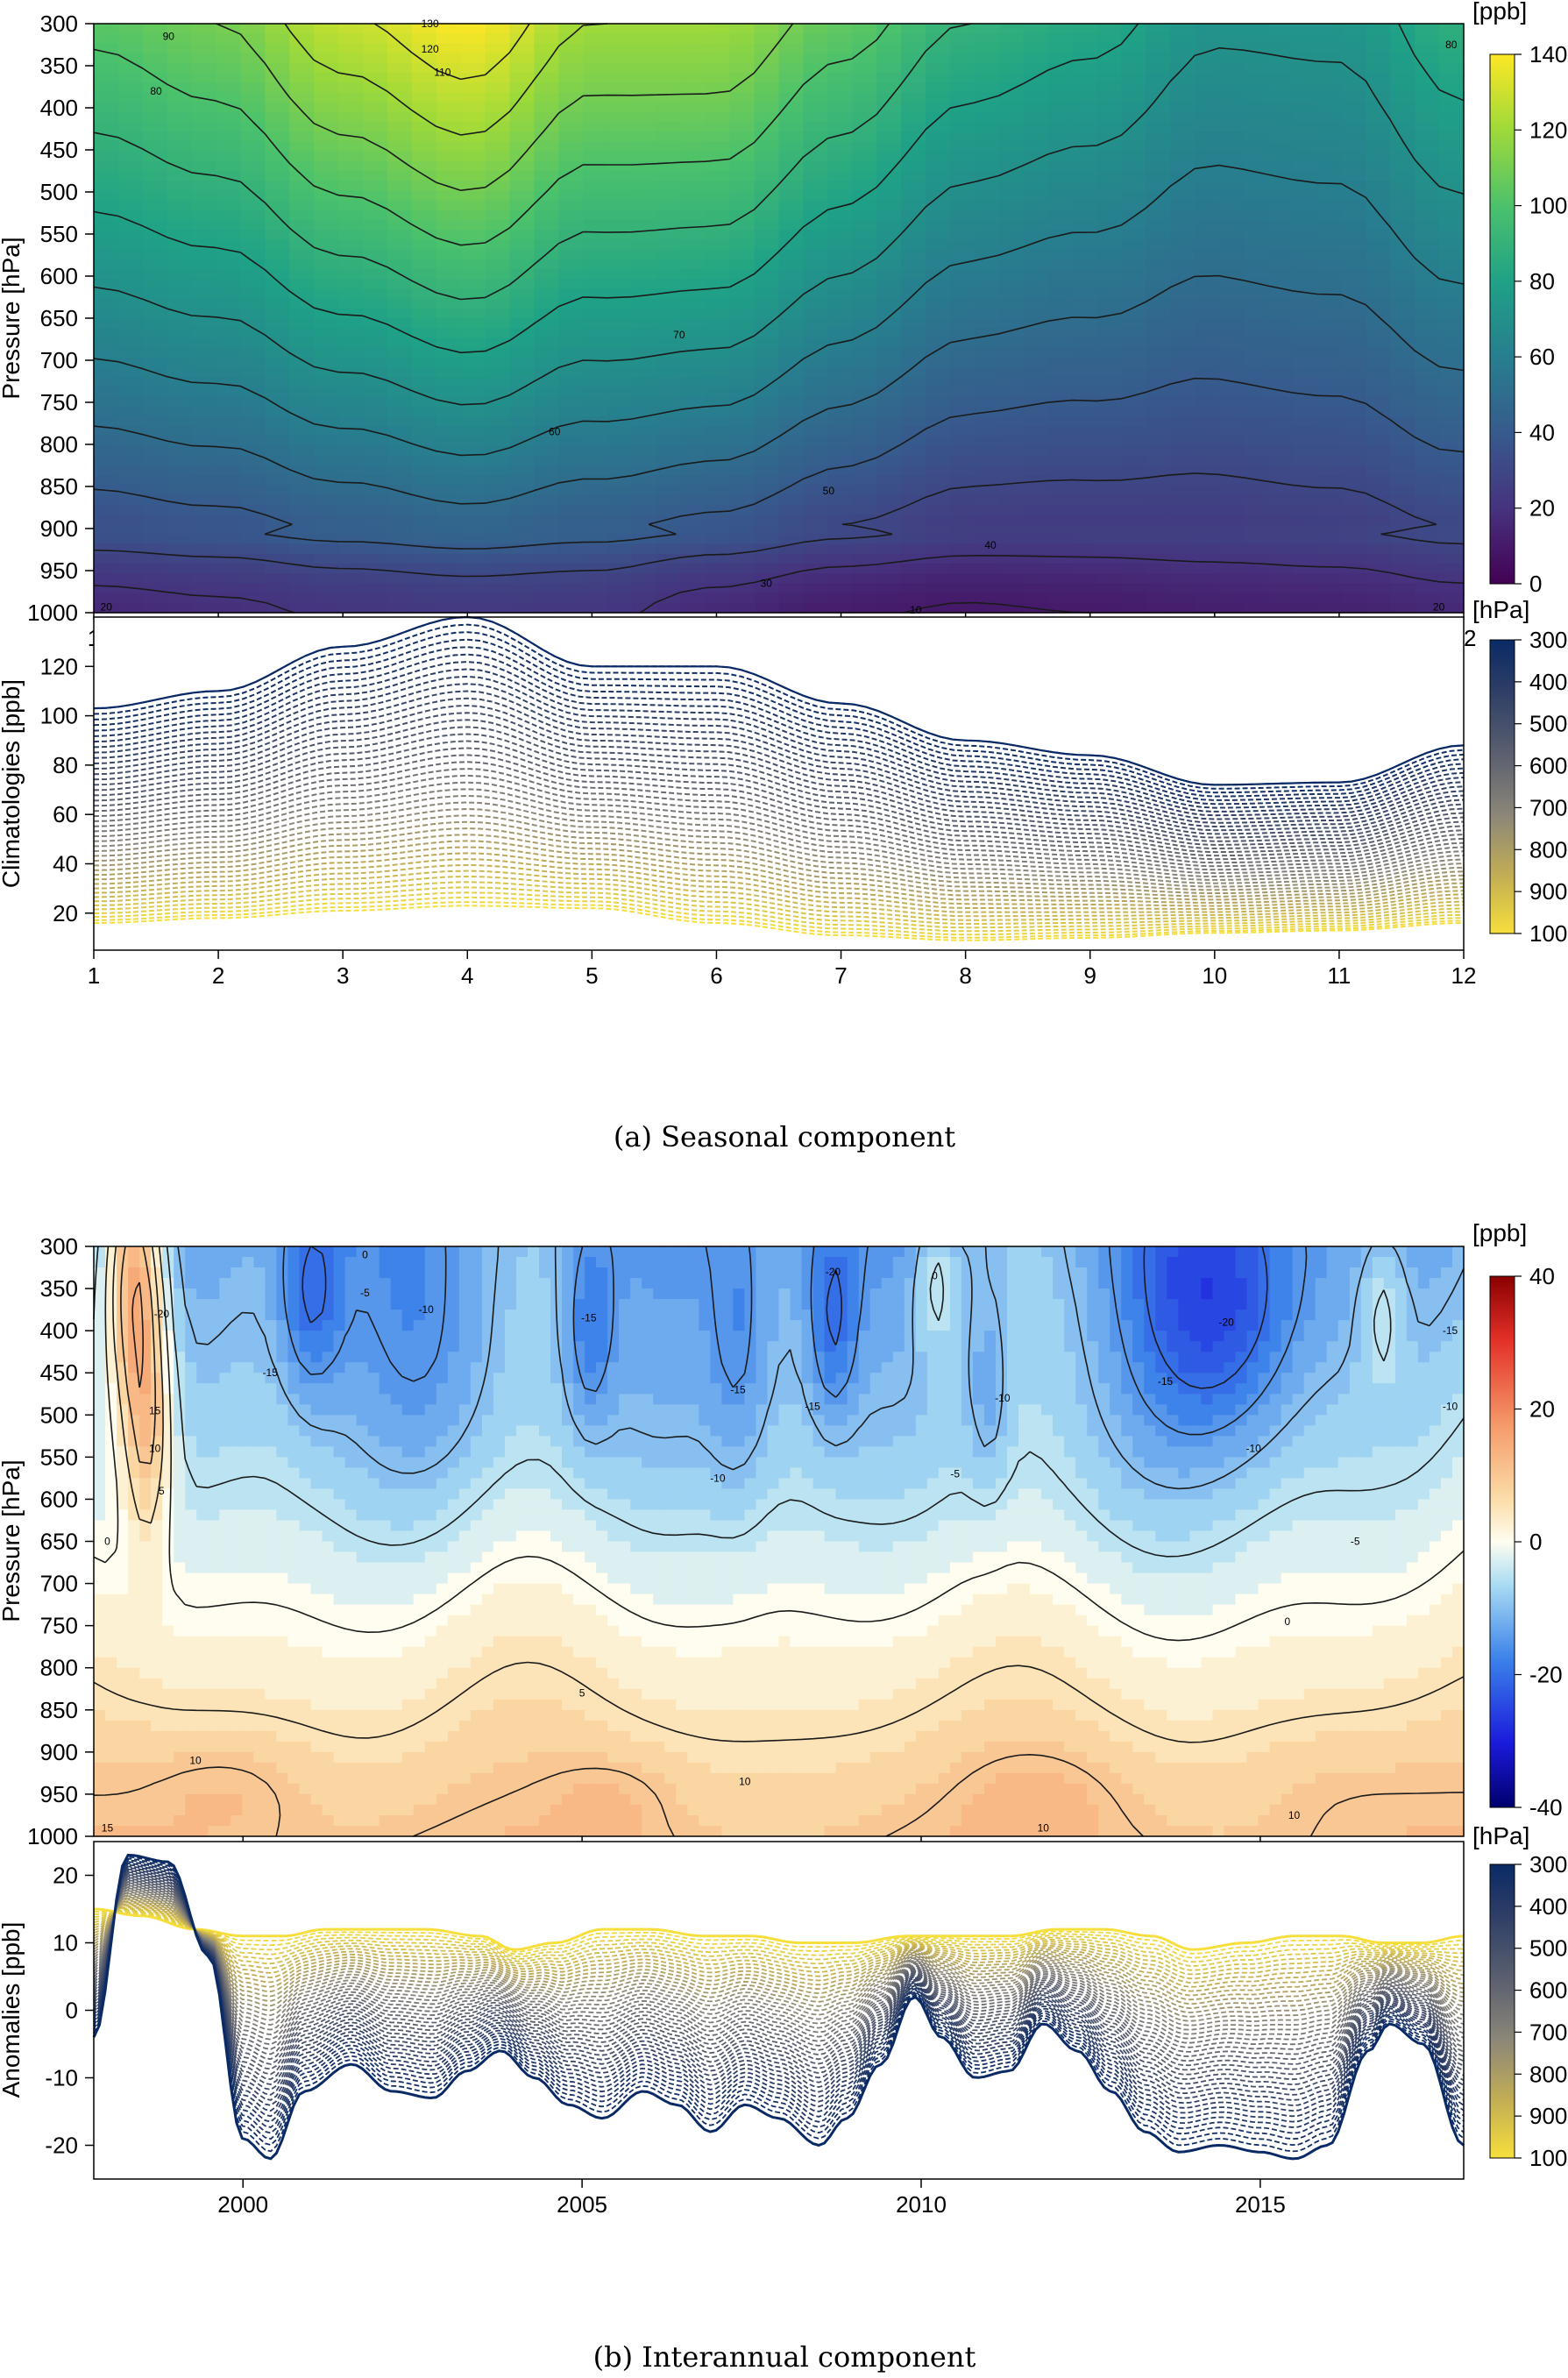 The image size is (1568, 2378). Describe the element at coordinates (1451, 45) in the screenshot. I see `contour-label: 80` at that location.